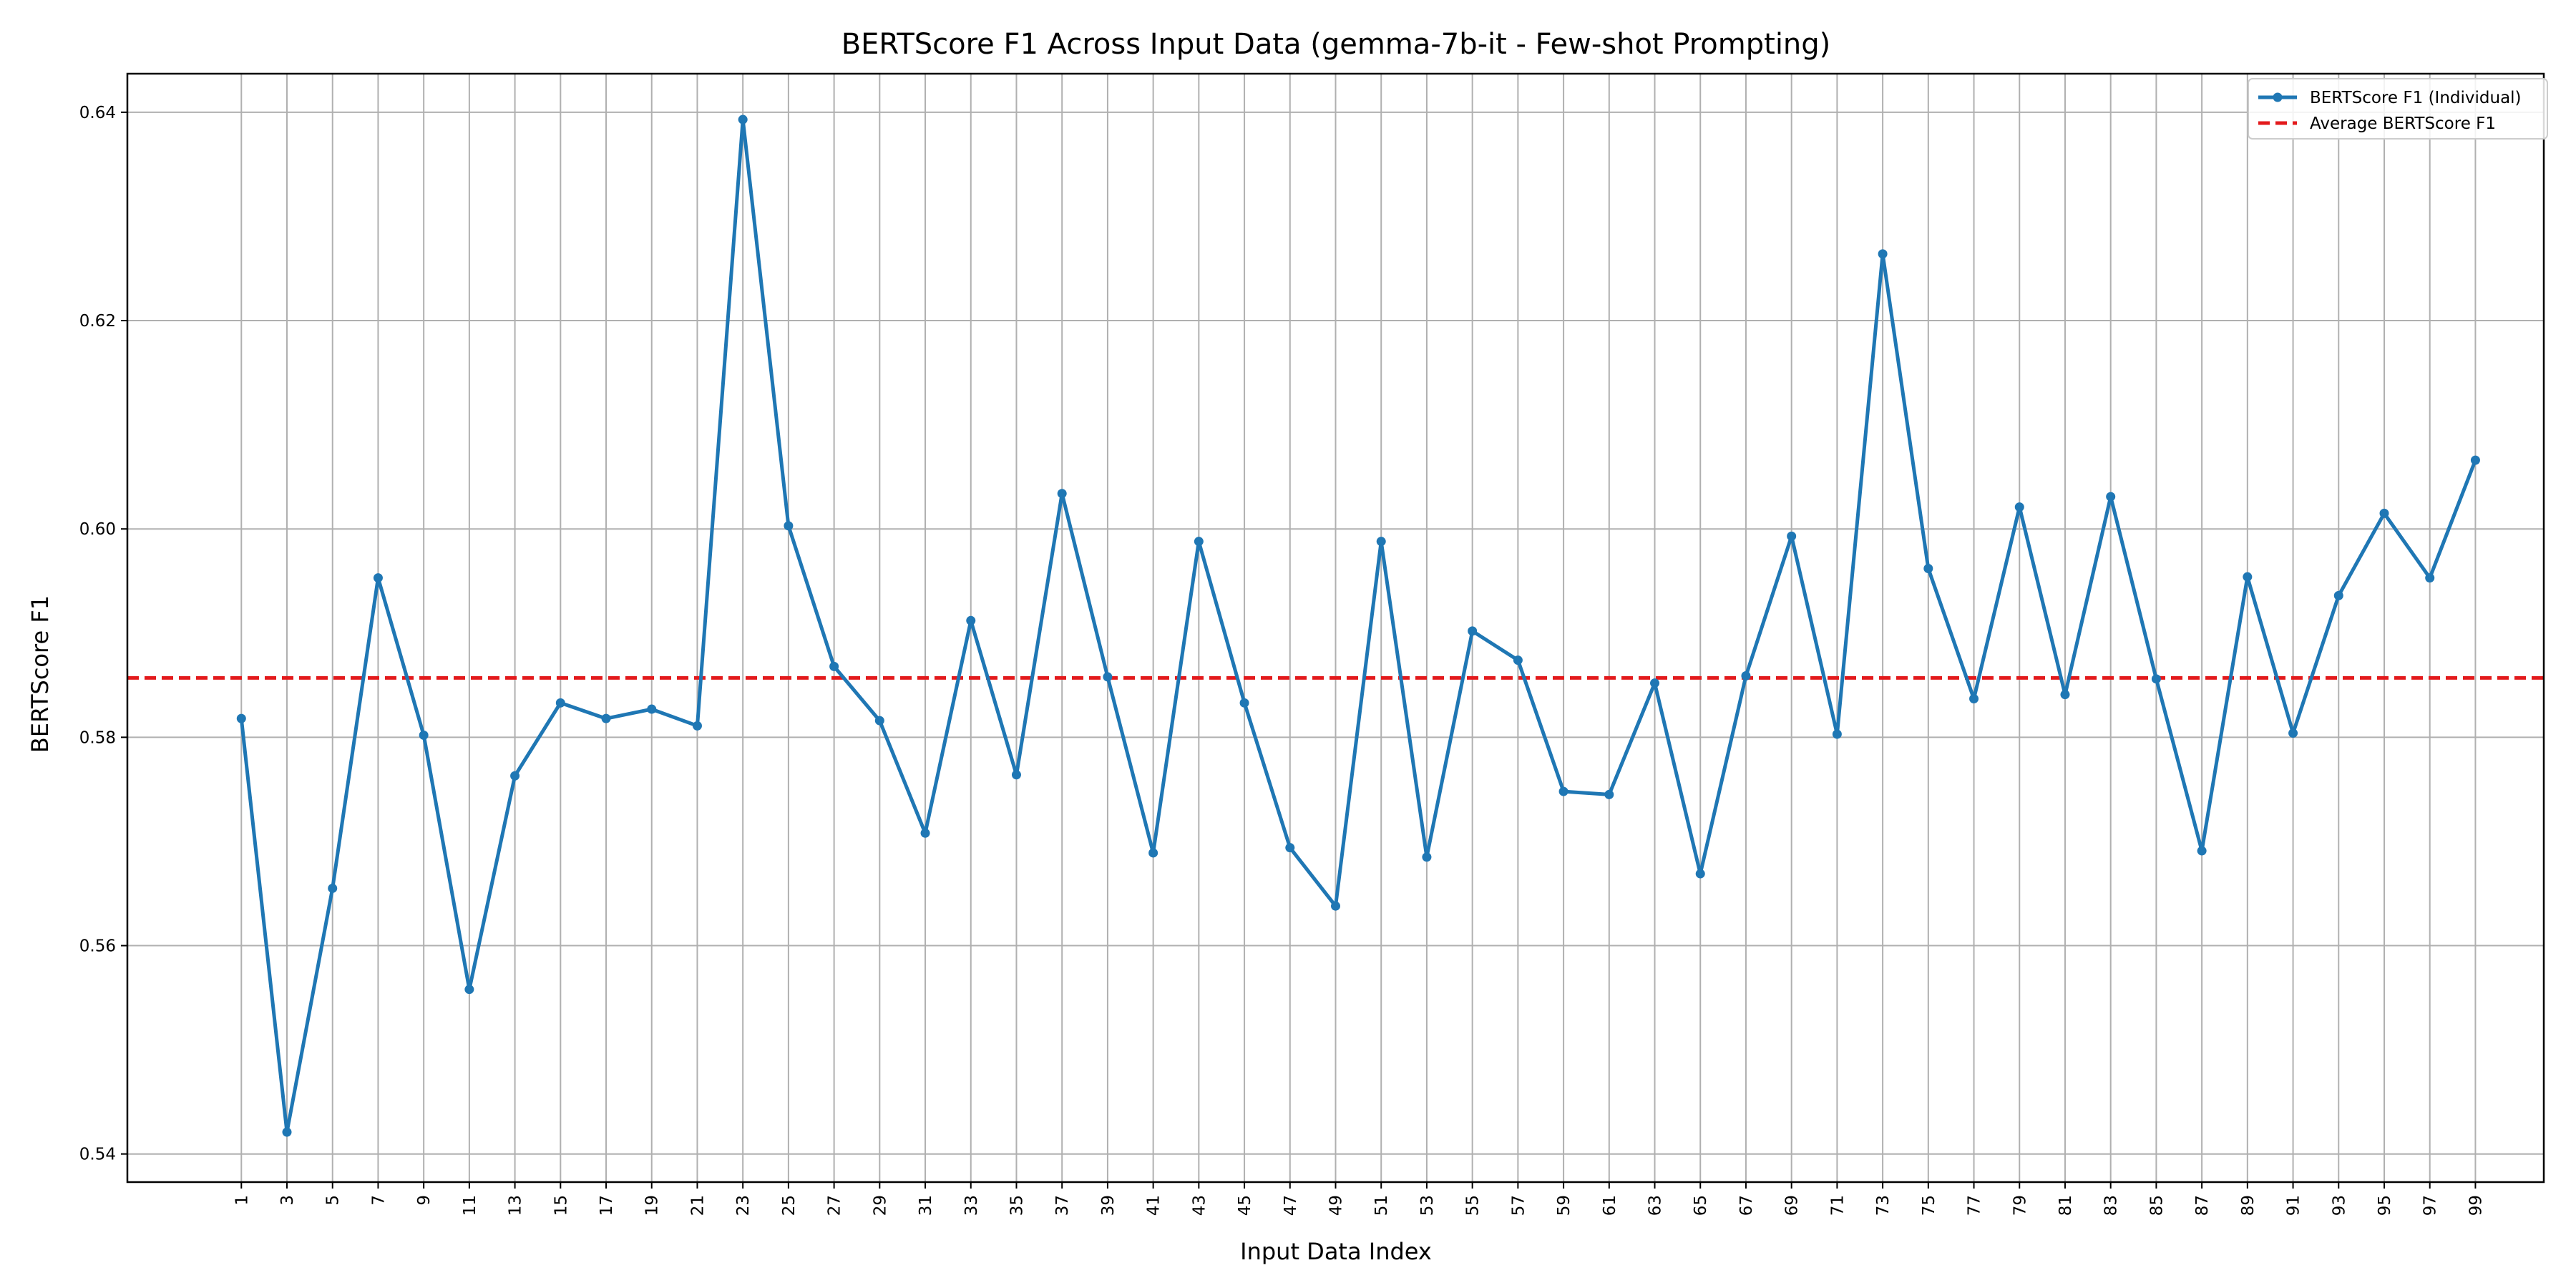  I want to click on x-tick-label: 67, so click(1746, 1205).